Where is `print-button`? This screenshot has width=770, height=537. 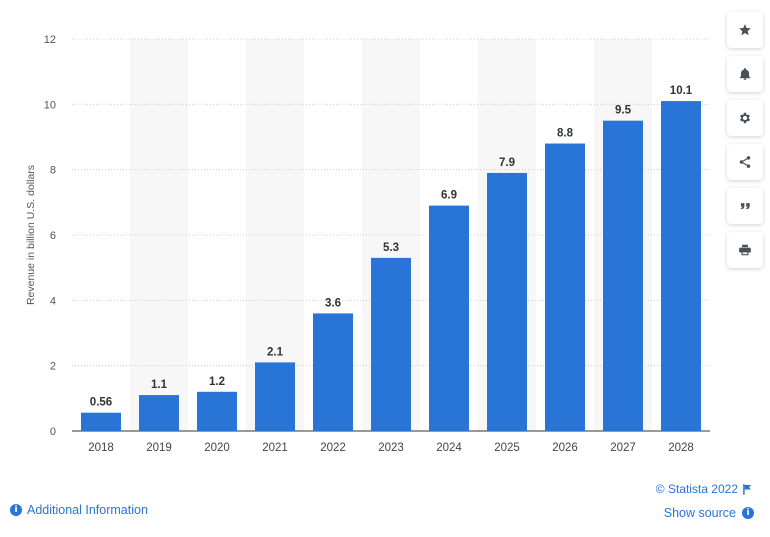
print-button is located at coordinates (745, 250).